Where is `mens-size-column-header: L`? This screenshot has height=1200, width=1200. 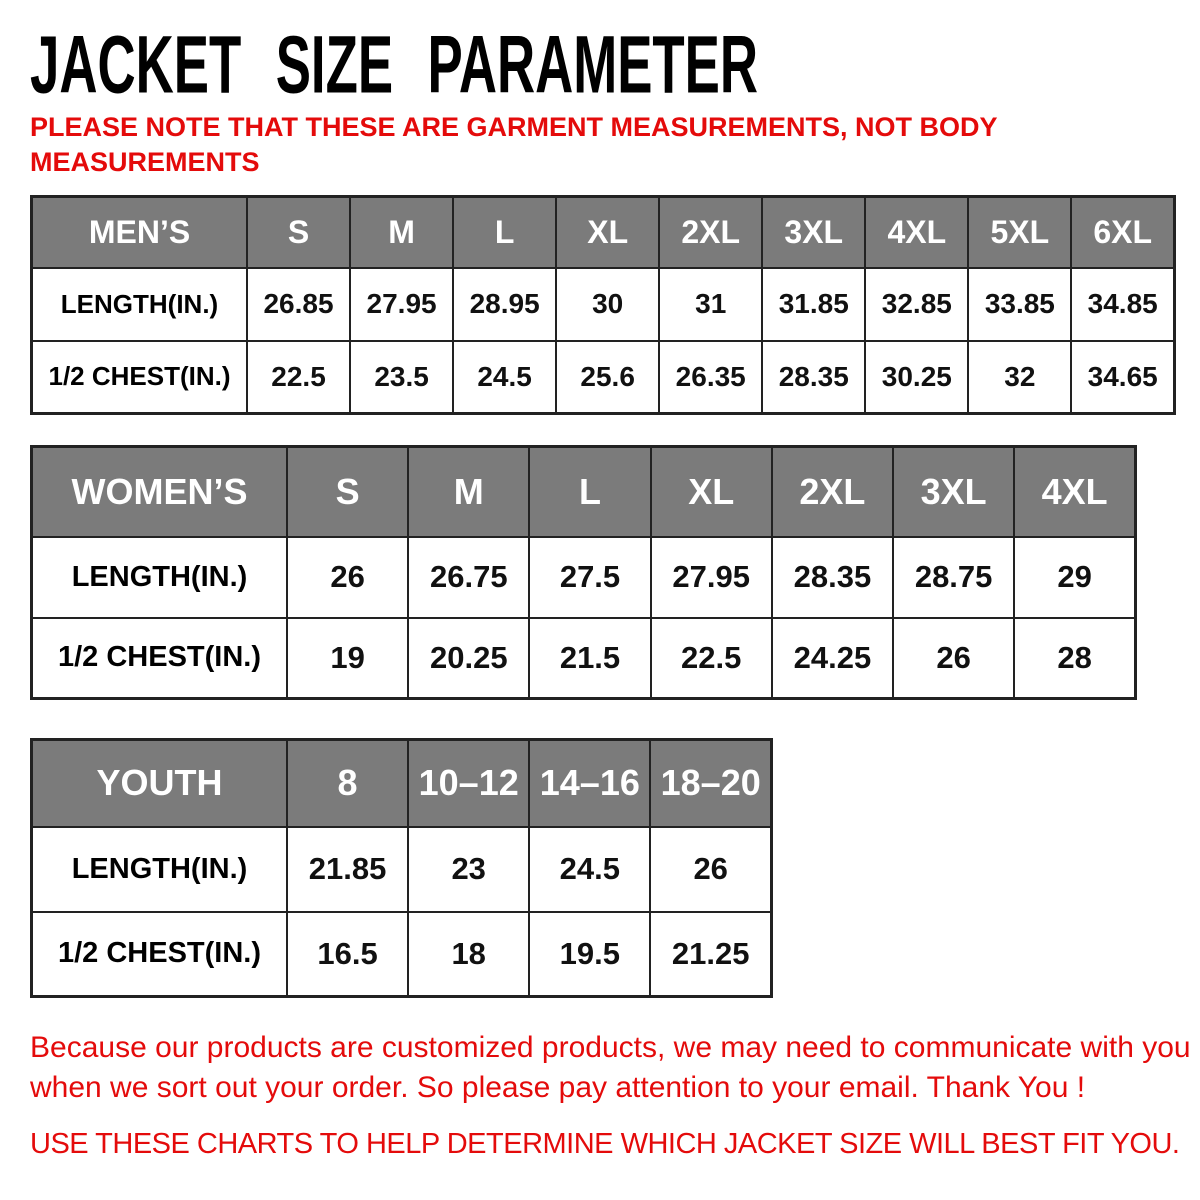 mens-size-column-header: L is located at coordinates (505, 232).